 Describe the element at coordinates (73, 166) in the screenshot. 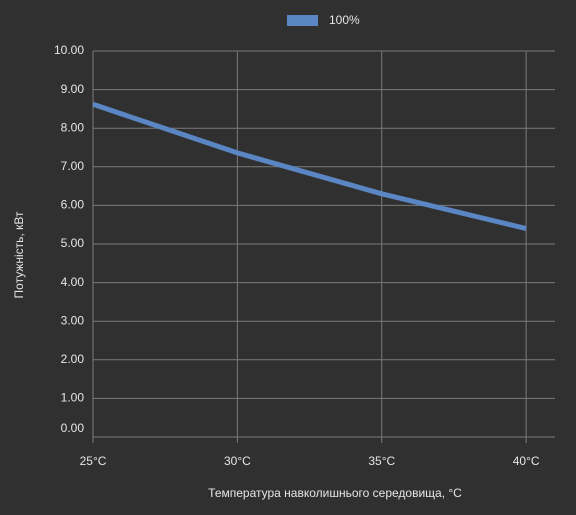

I see `y-tick-label: 7.00` at that location.